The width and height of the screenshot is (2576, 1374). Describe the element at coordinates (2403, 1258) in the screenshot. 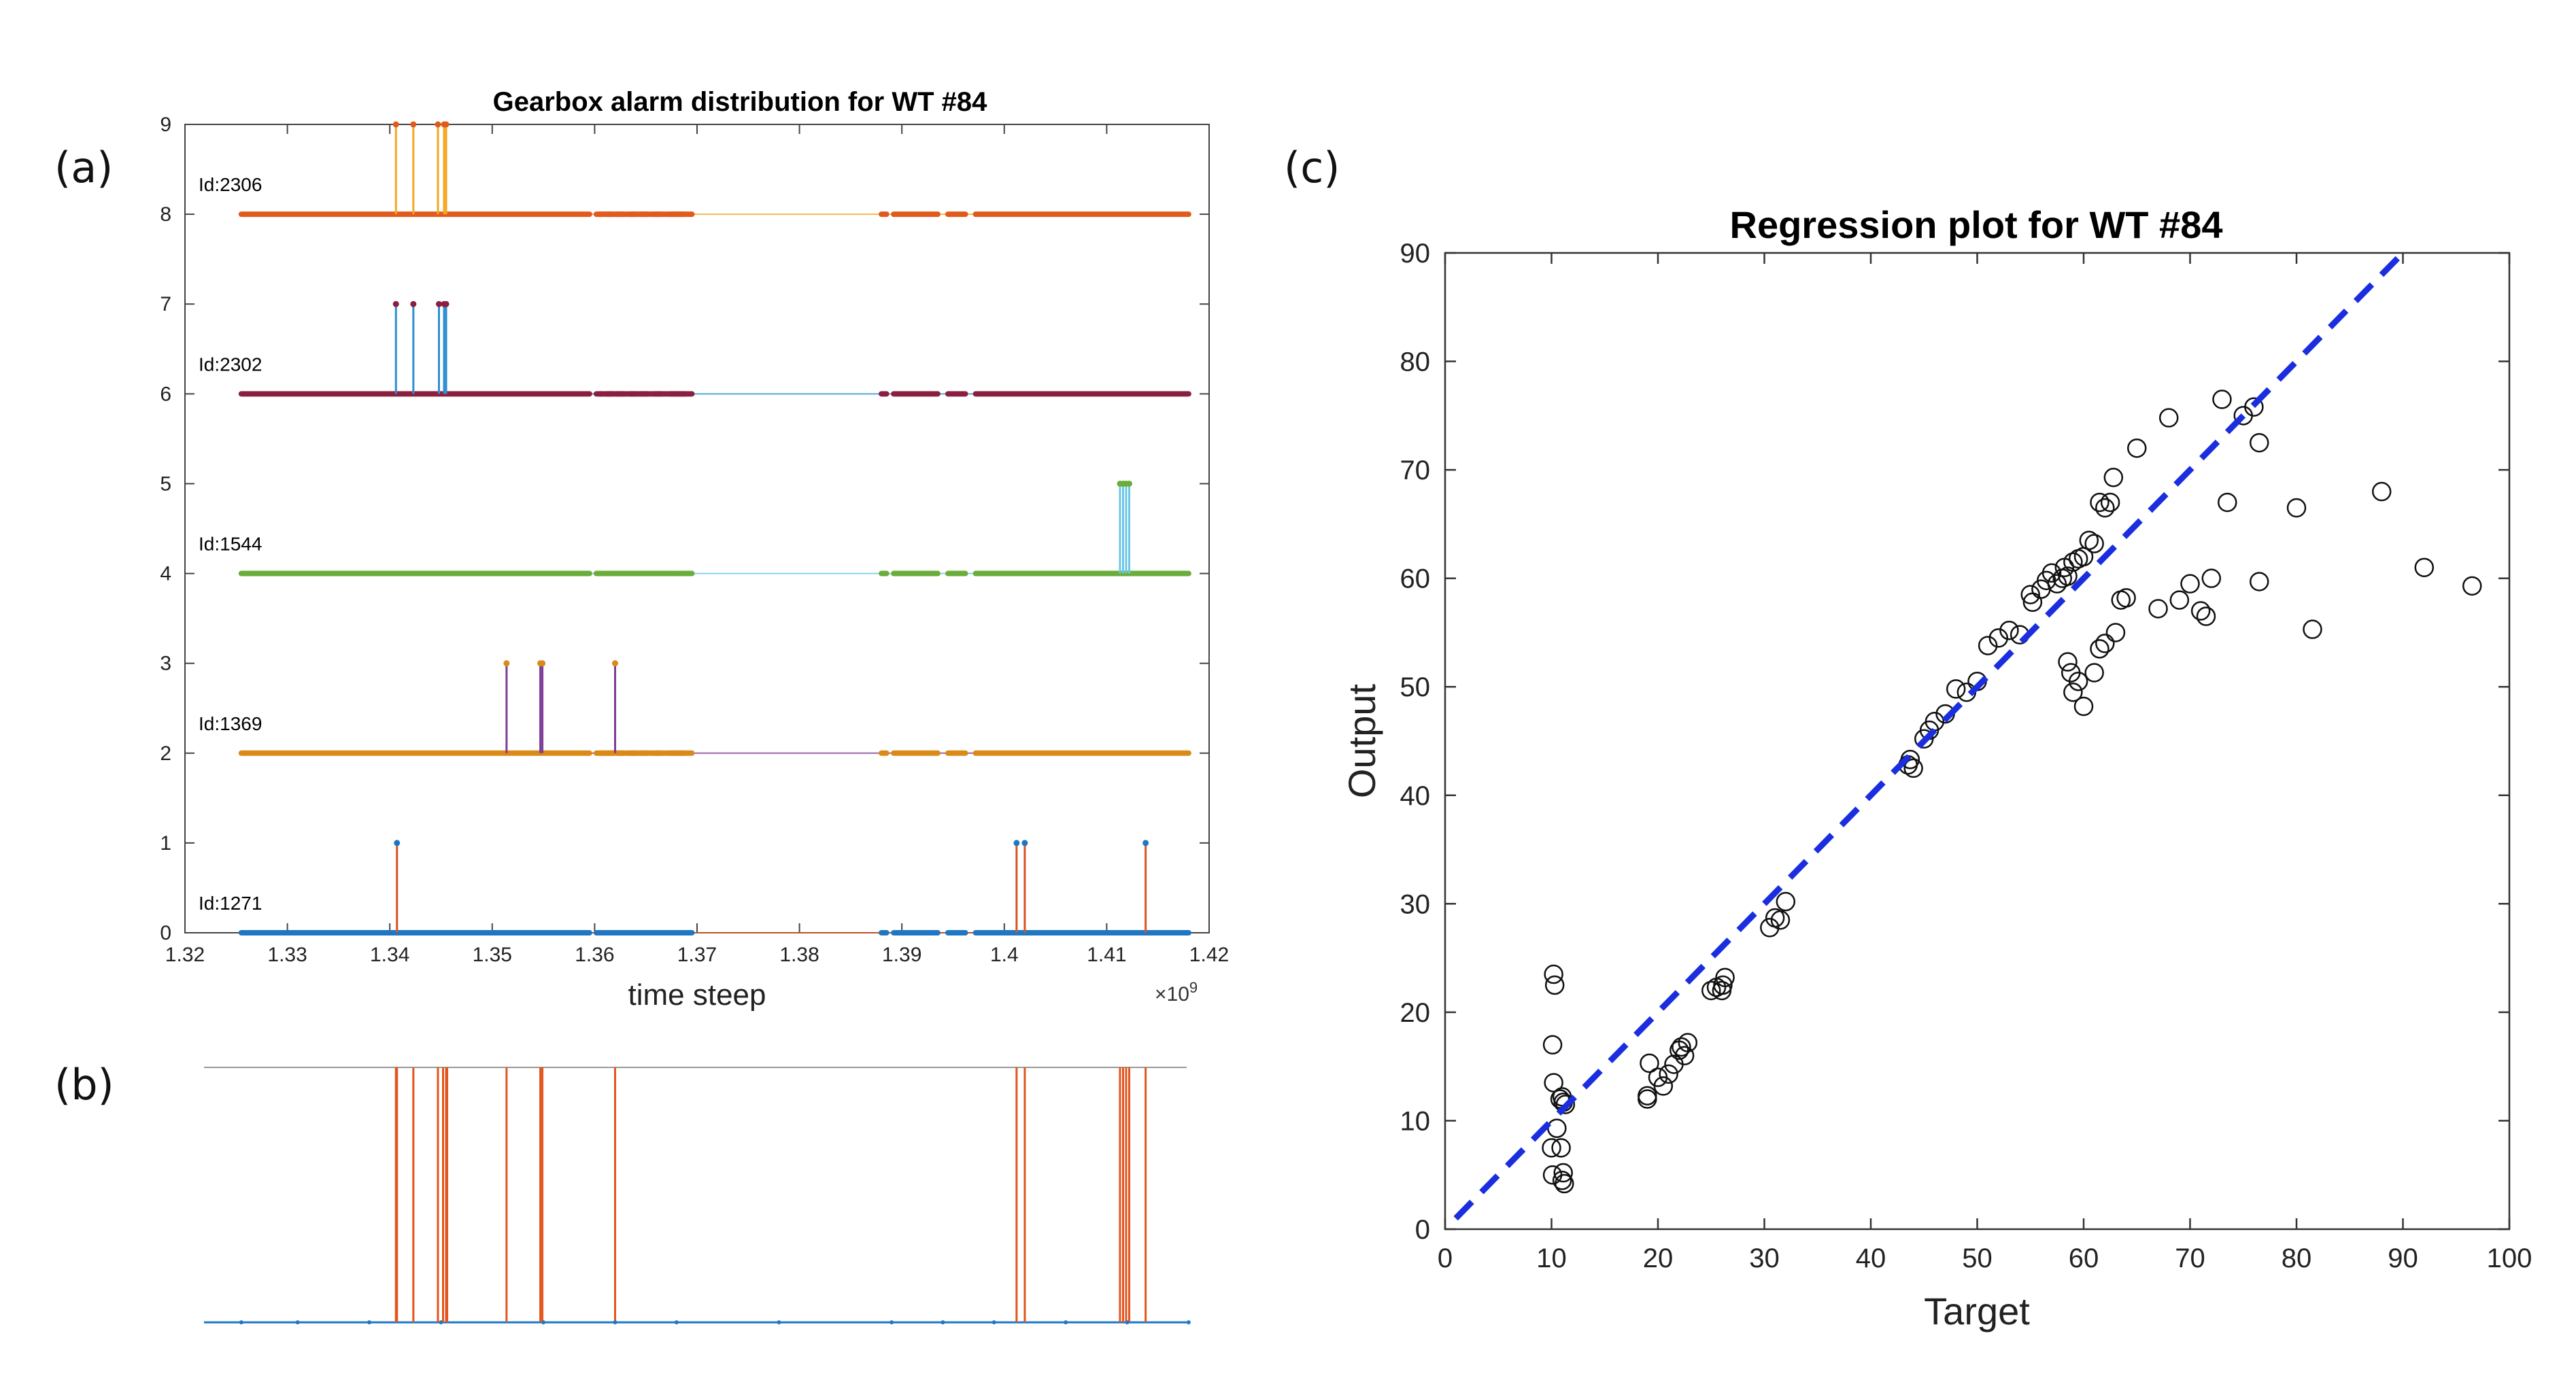

I see `c-xtick-label: 90` at that location.